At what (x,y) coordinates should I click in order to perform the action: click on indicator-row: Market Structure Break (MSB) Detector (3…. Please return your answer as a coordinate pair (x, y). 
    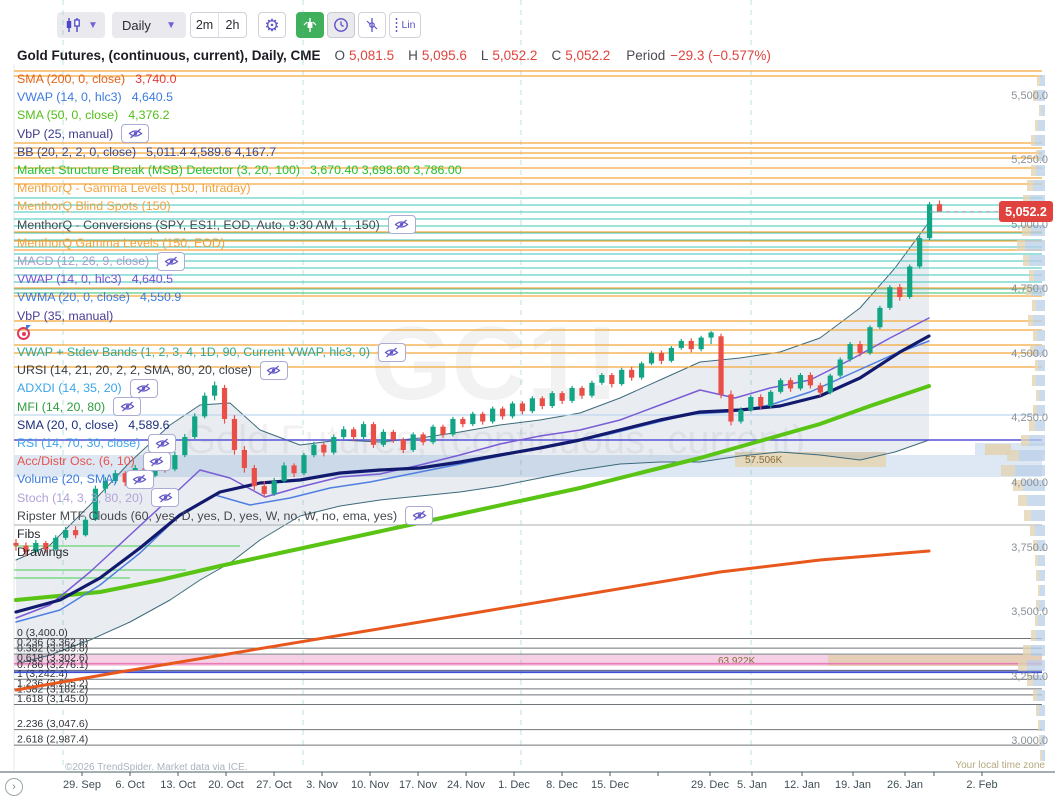
    Looking at the image, I should click on (239, 170).